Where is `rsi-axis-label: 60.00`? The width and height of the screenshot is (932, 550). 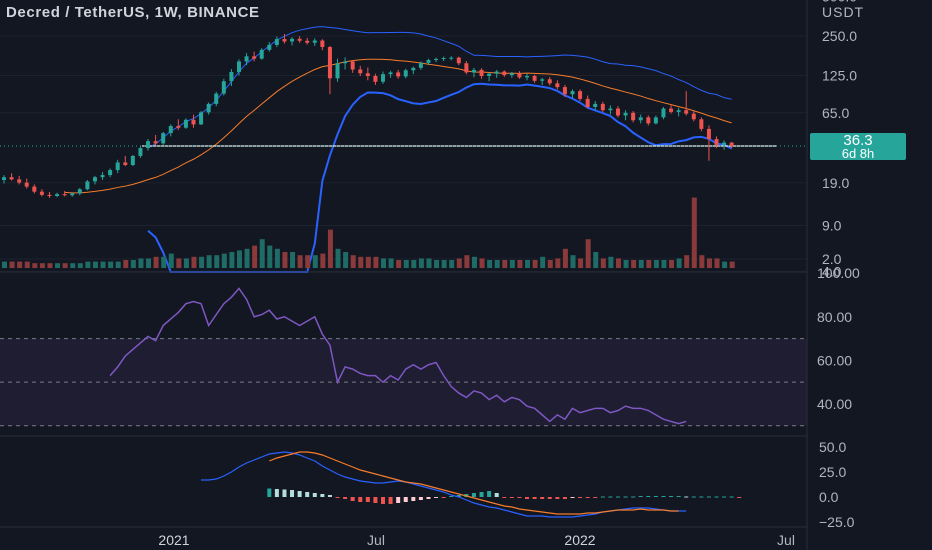 rsi-axis-label: 60.00 is located at coordinates (834, 360).